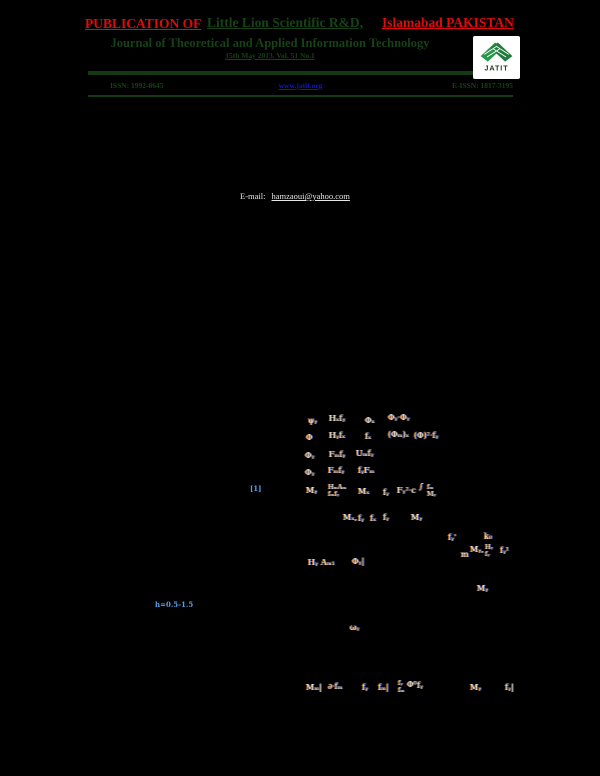  Describe the element at coordinates (477, 549) in the screenshot. I see `math-fragment: Mᵧ,` at that location.